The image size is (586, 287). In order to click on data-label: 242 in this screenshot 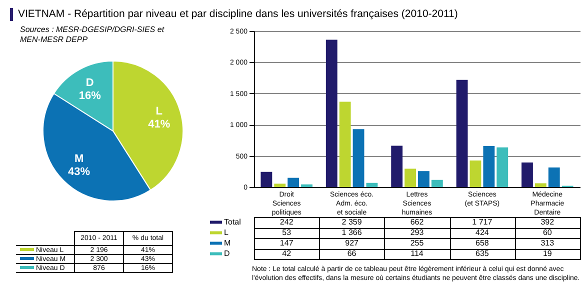, I will do `click(287, 221)`.